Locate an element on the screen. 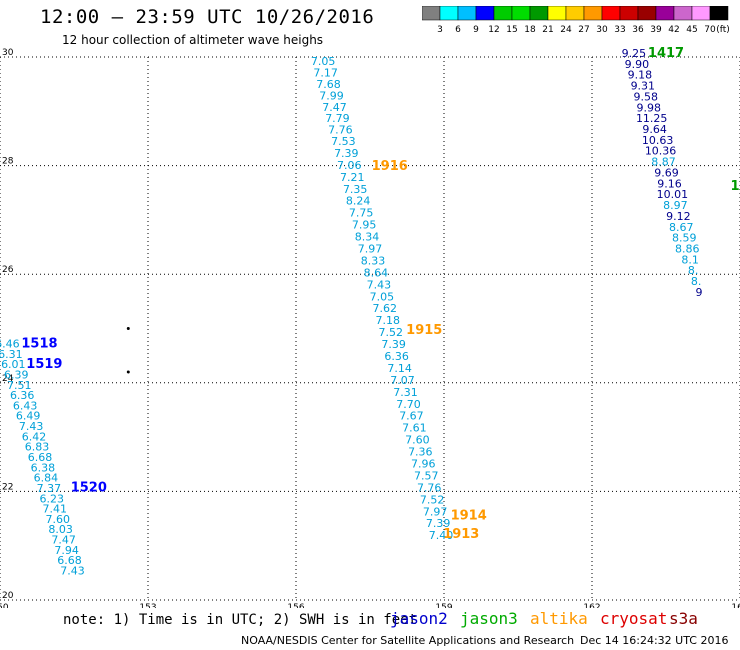  wave-height-value: 7.96 is located at coordinates (423, 464).